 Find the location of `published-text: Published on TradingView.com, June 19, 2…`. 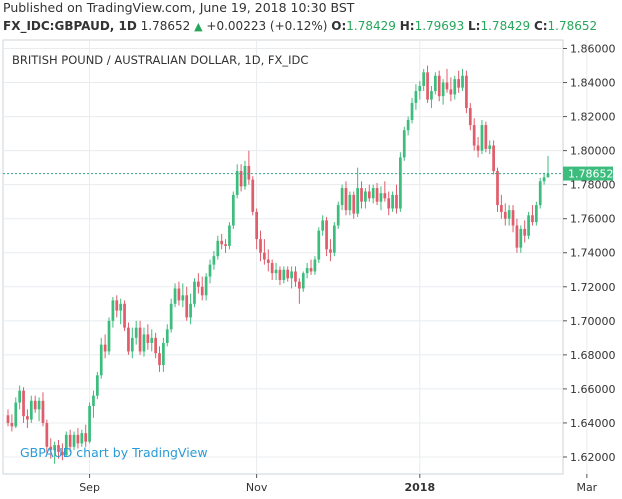

published-text: Published on TradingView.com, June 19, 2… is located at coordinates (179, 7).